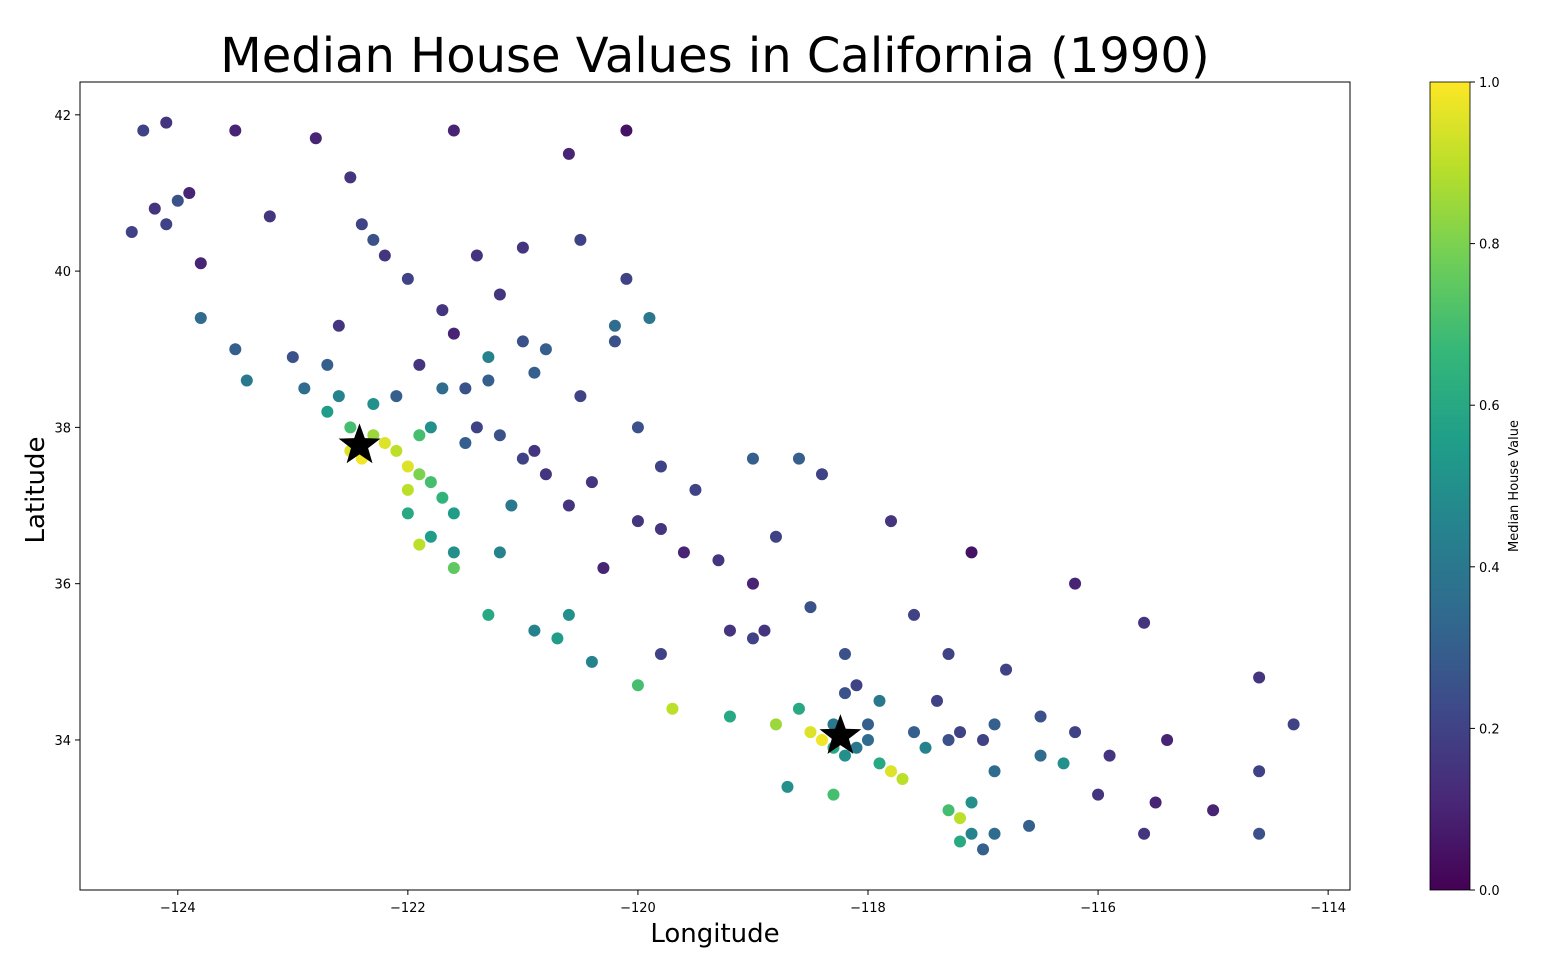 The width and height of the screenshot is (1545, 974). I want to click on y-tick-label: 34, so click(62, 741).